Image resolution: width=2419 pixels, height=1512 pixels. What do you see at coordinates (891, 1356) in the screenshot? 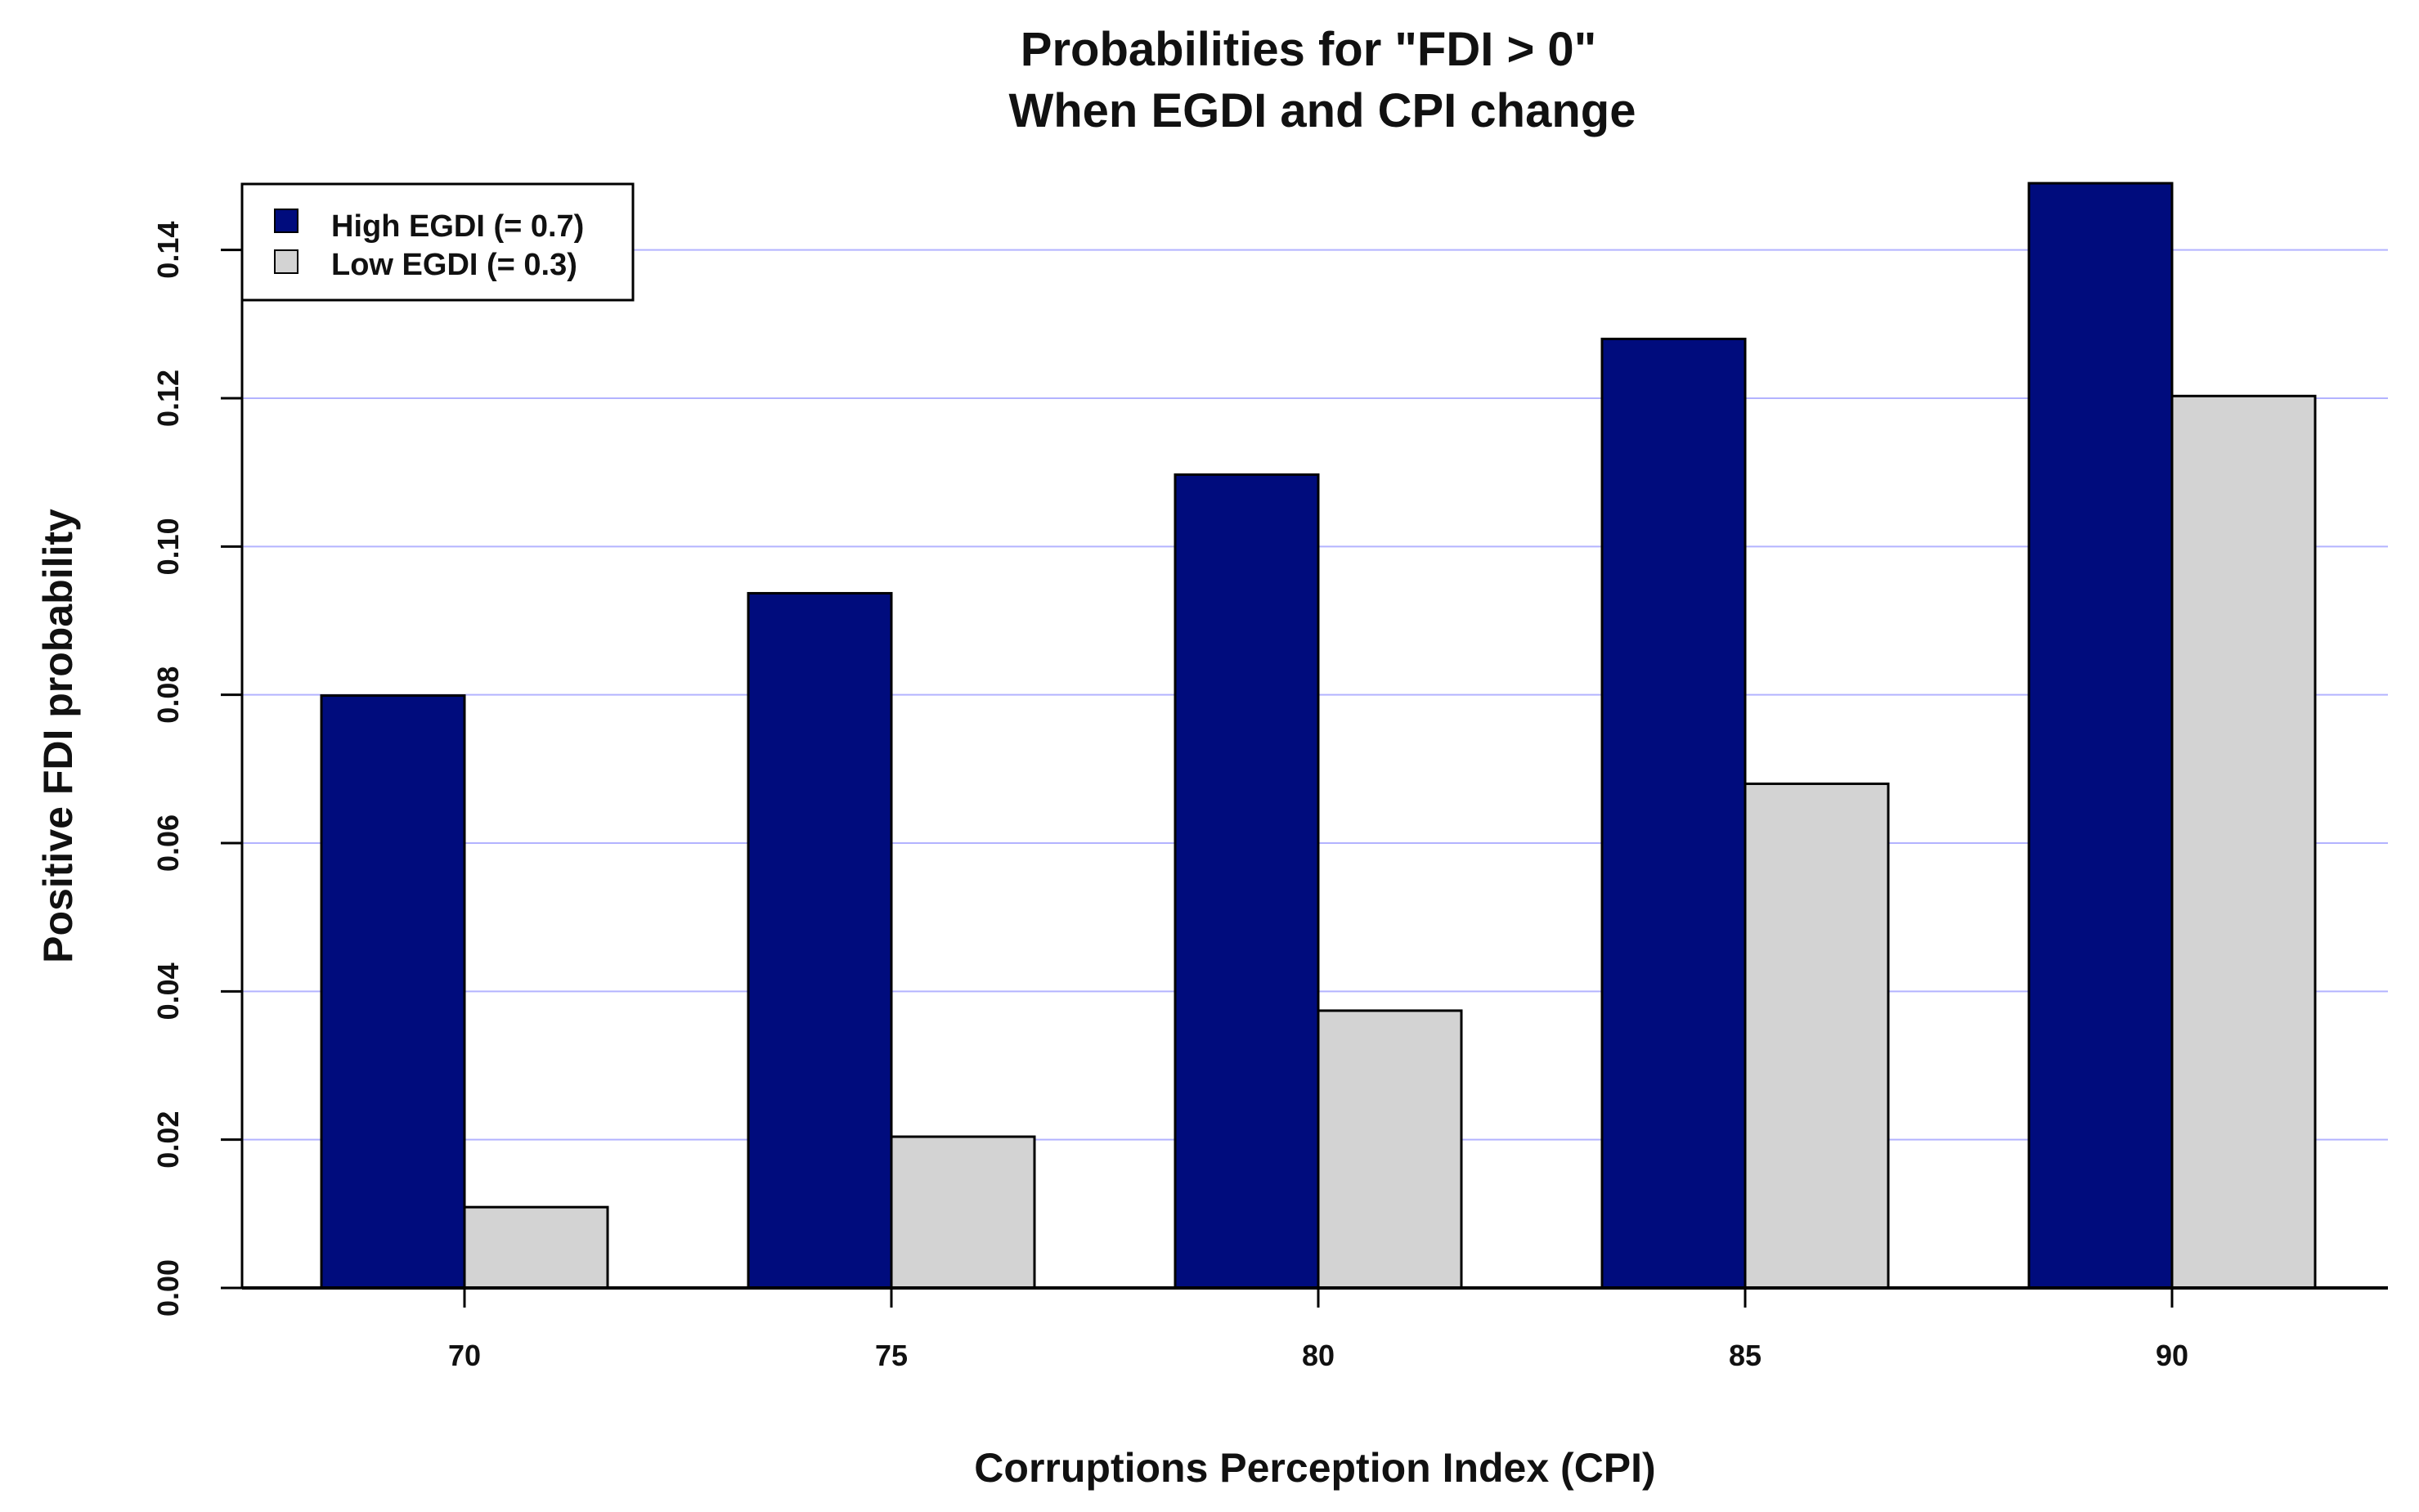
I see `x-tick-label-75: 75` at bounding box center [891, 1356].